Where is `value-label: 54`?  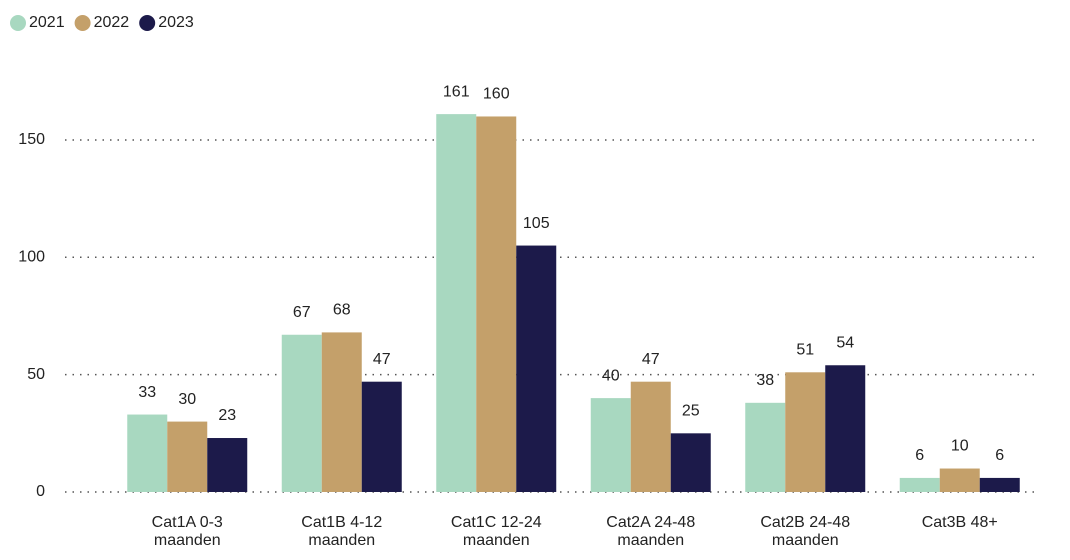
value-label: 54 is located at coordinates (845, 342).